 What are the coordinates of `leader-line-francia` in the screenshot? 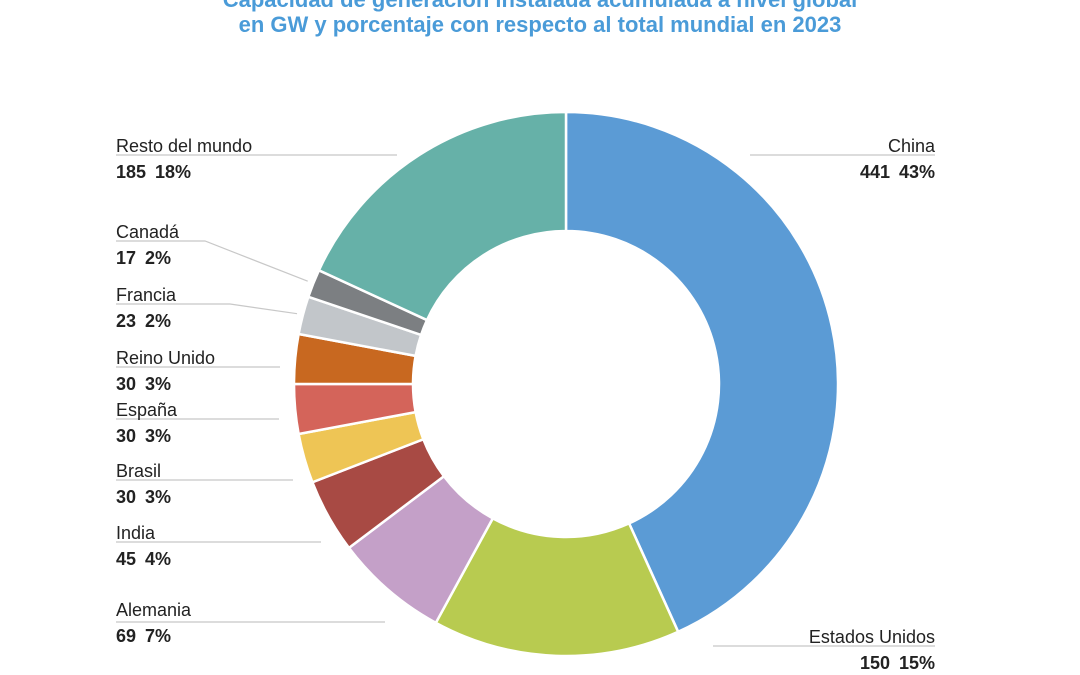 It's located at (207, 309).